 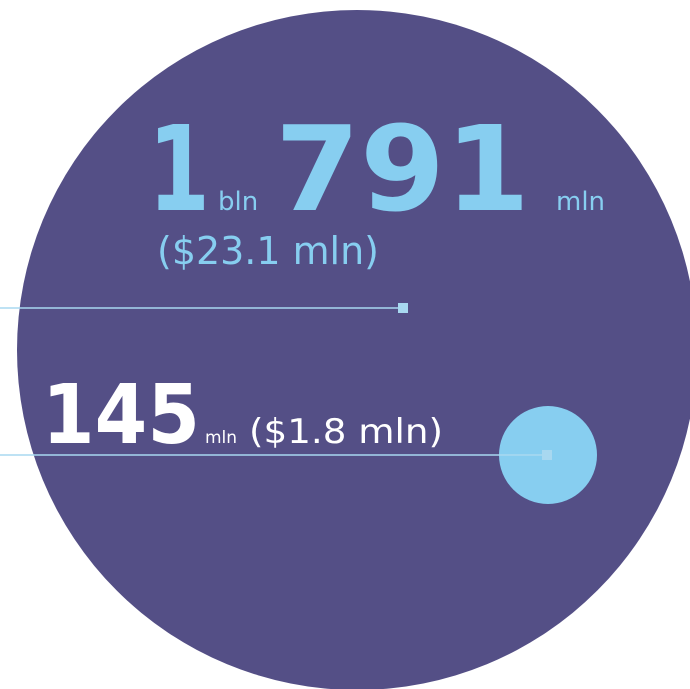 I want to click on large-unit: mln, so click(x=580, y=202).